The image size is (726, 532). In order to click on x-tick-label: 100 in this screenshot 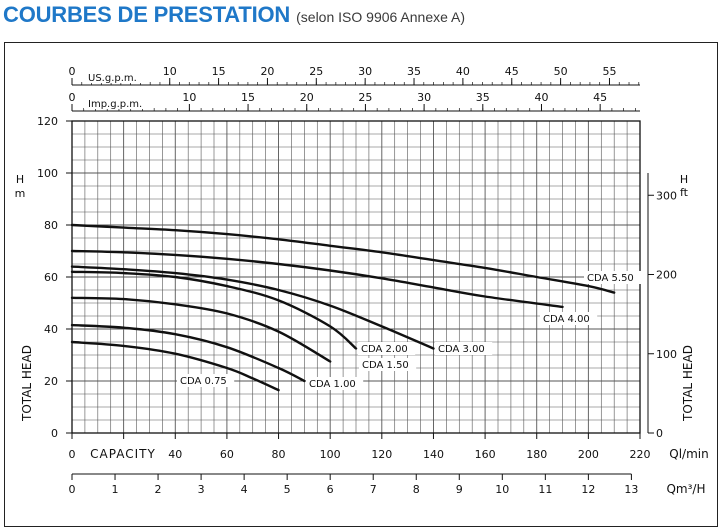, I will do `click(330, 454)`.